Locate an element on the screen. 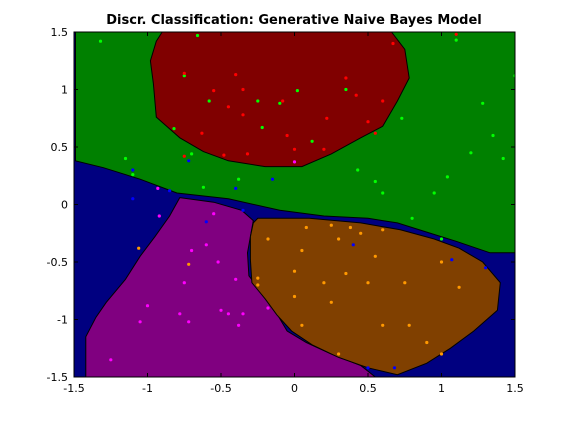 The height and width of the screenshot is (423, 568). y-tick-label: 0 is located at coordinates (64, 205).